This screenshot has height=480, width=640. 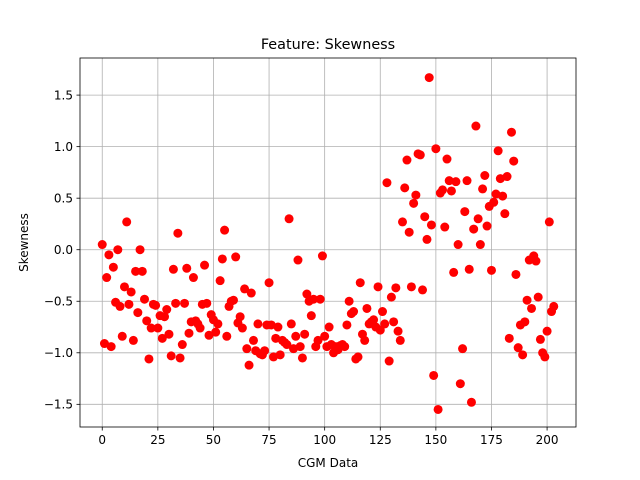 I want to click on y-tick-label: −1.5, so click(x=58, y=405).